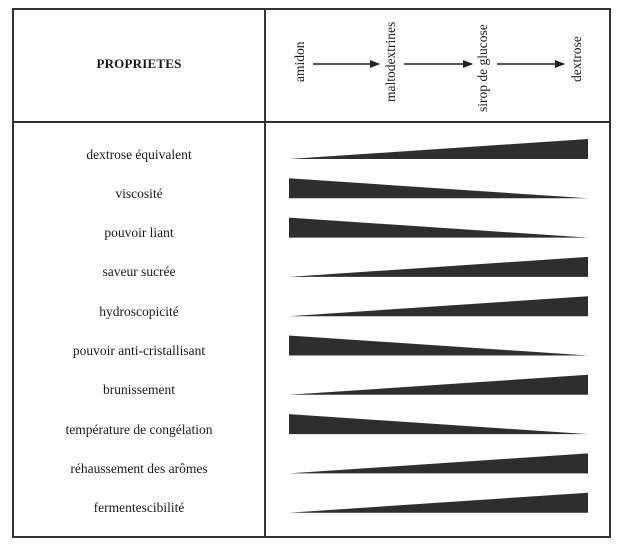  What do you see at coordinates (311, 122) in the screenshot?
I see `header-divider` at bounding box center [311, 122].